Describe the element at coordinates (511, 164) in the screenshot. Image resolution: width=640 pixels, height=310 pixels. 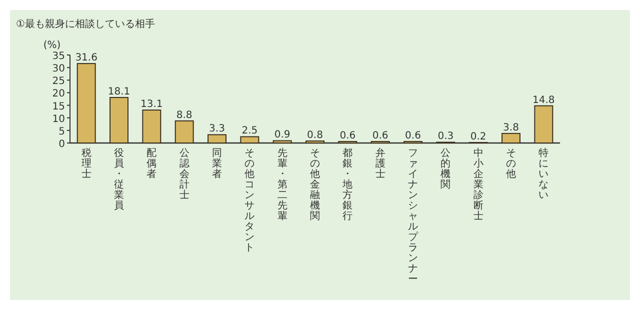
I see `x-tick-label: その他` at that location.